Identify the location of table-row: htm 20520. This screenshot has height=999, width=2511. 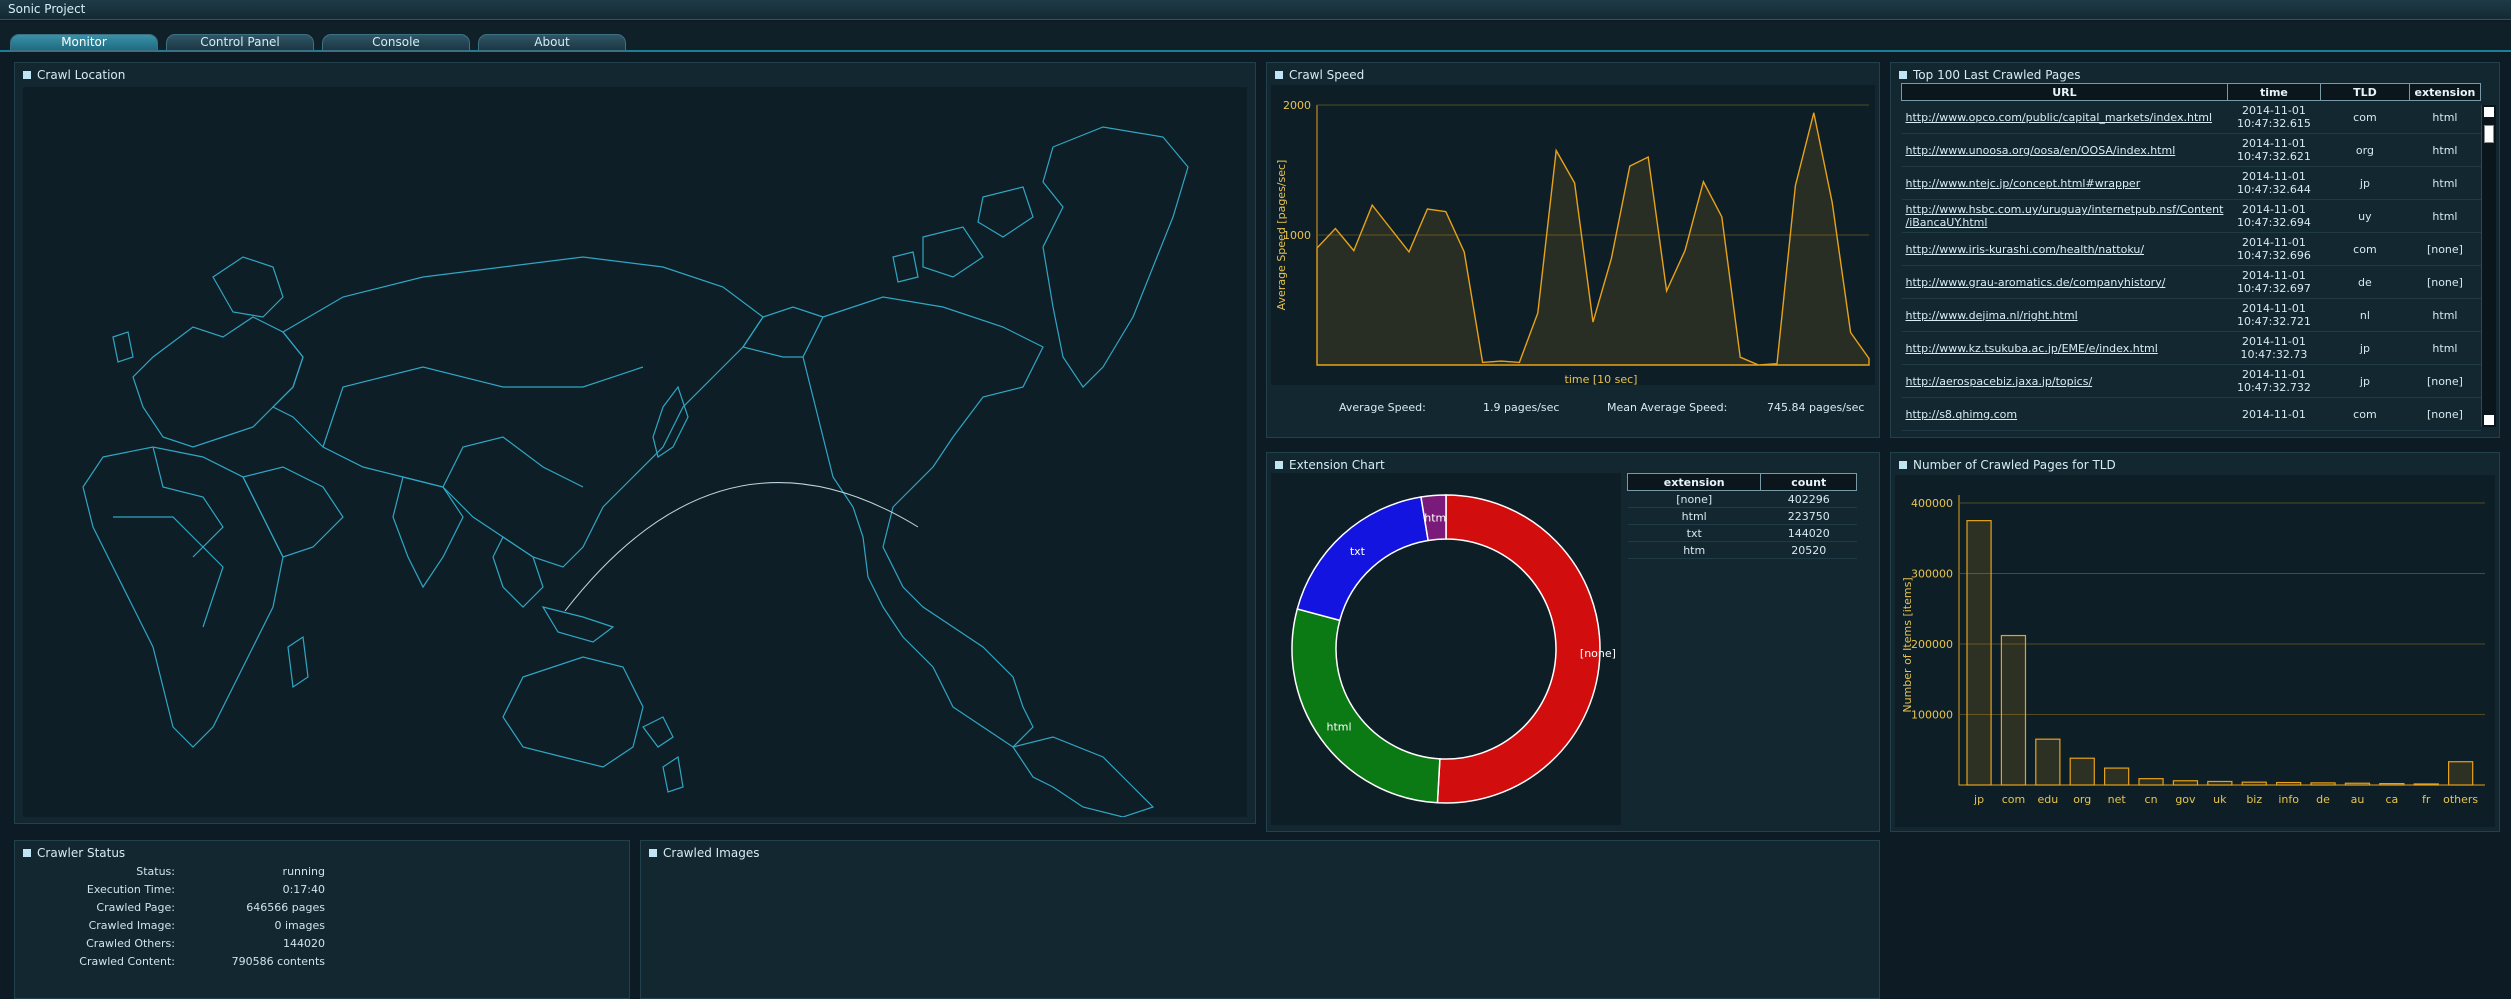
(1742, 550).